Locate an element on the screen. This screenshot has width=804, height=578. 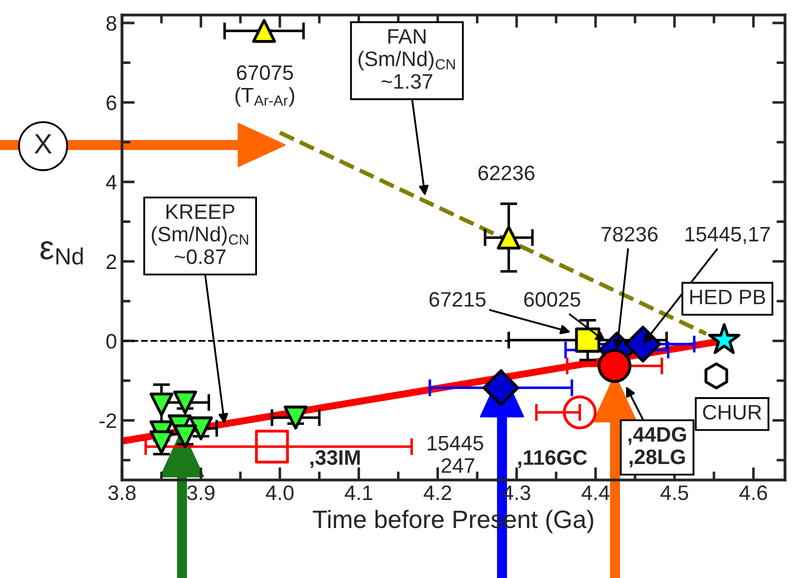
x-tick-label: 4.5 is located at coordinates (674, 493).